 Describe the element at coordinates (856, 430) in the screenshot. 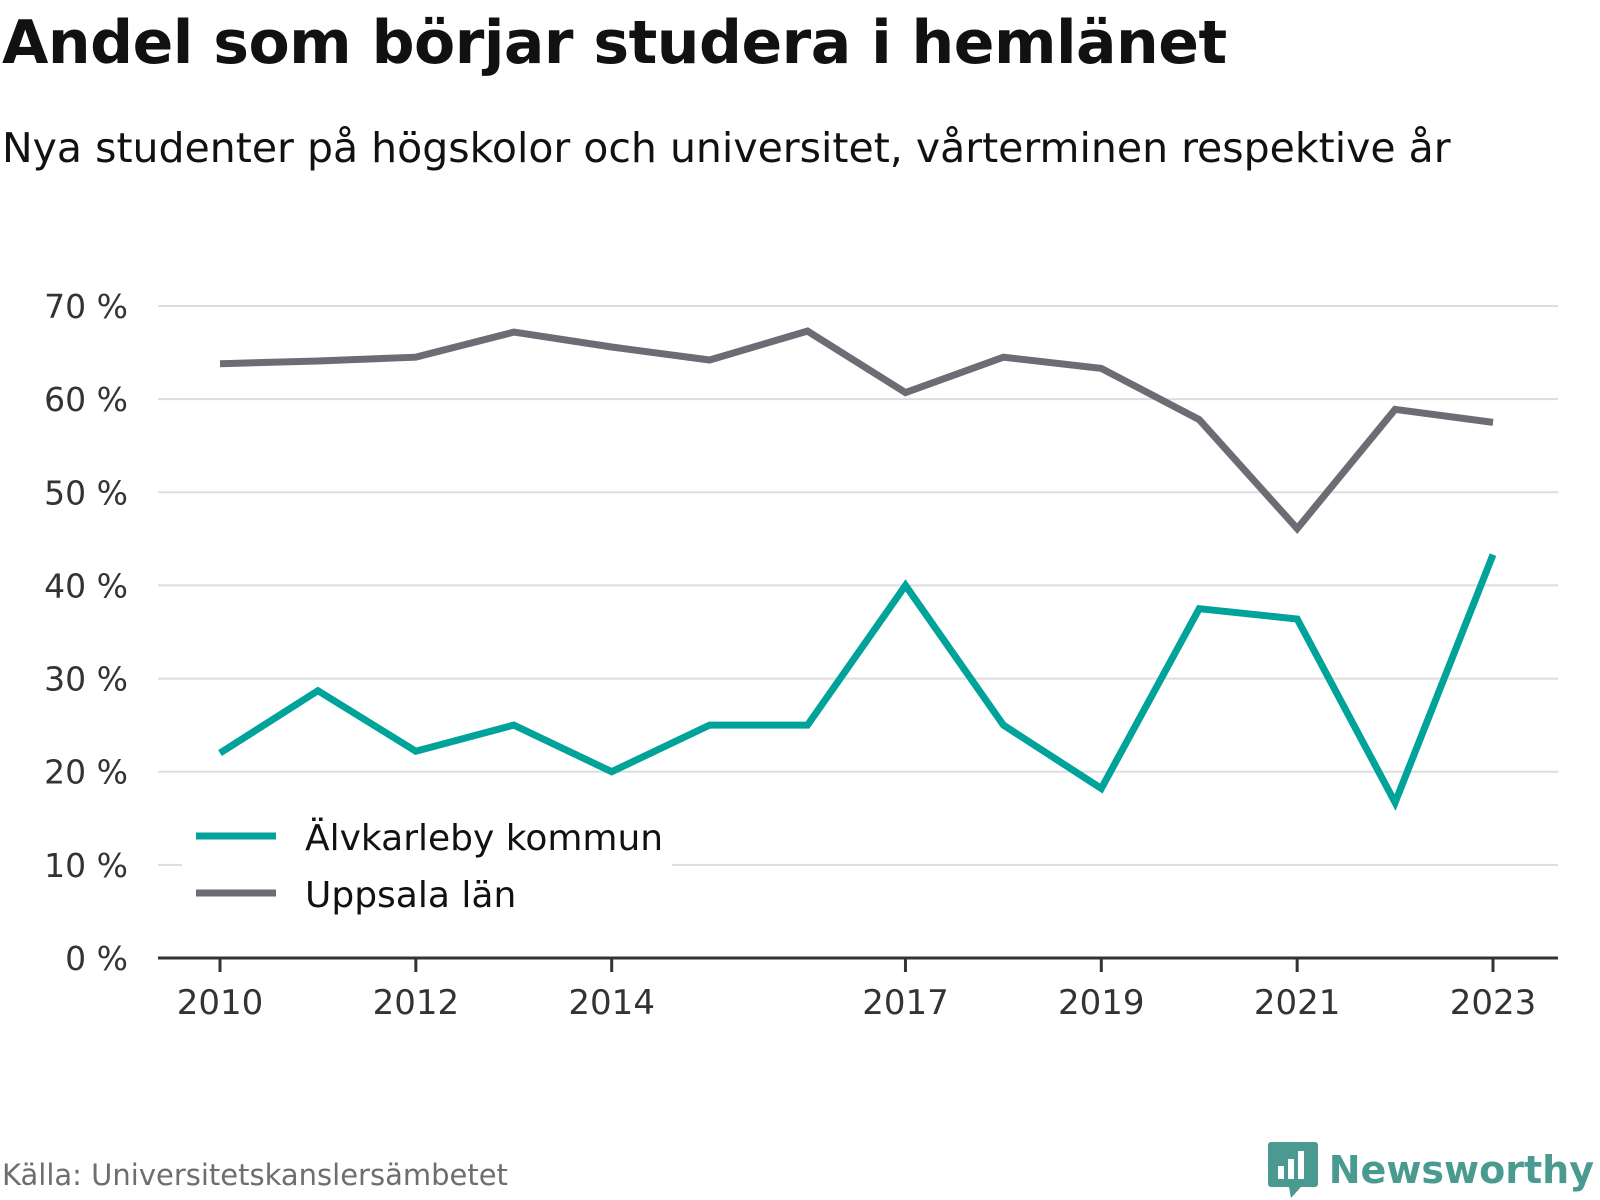

I see `series-line-uppsala` at that location.